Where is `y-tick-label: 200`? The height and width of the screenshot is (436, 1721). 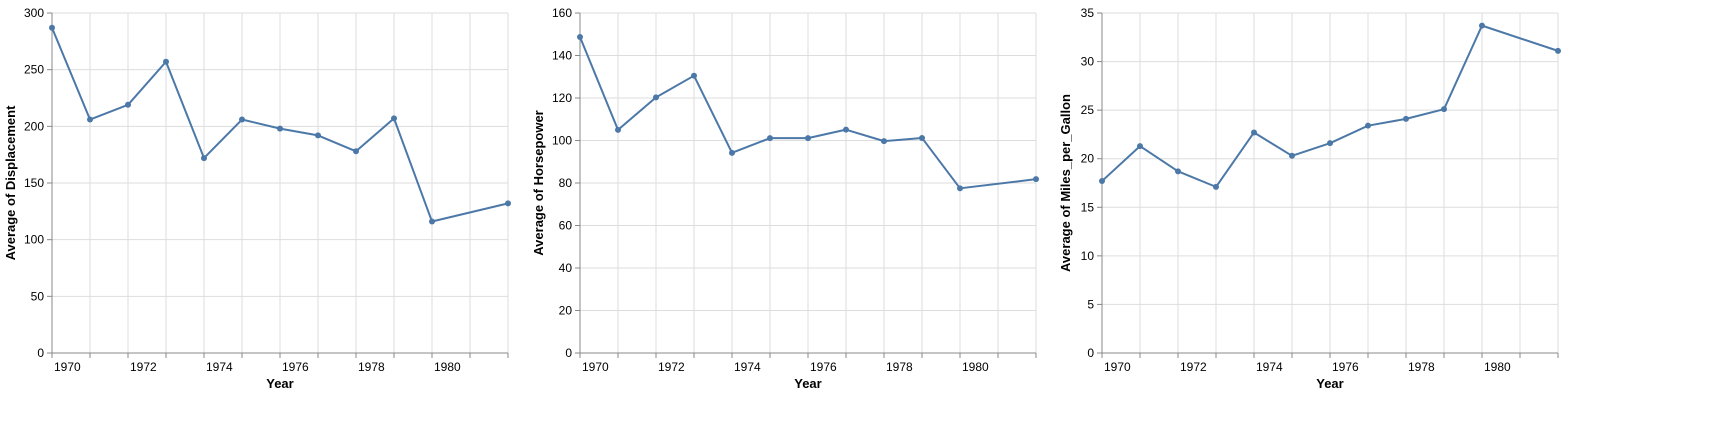
y-tick-label: 200 is located at coordinates (34, 126).